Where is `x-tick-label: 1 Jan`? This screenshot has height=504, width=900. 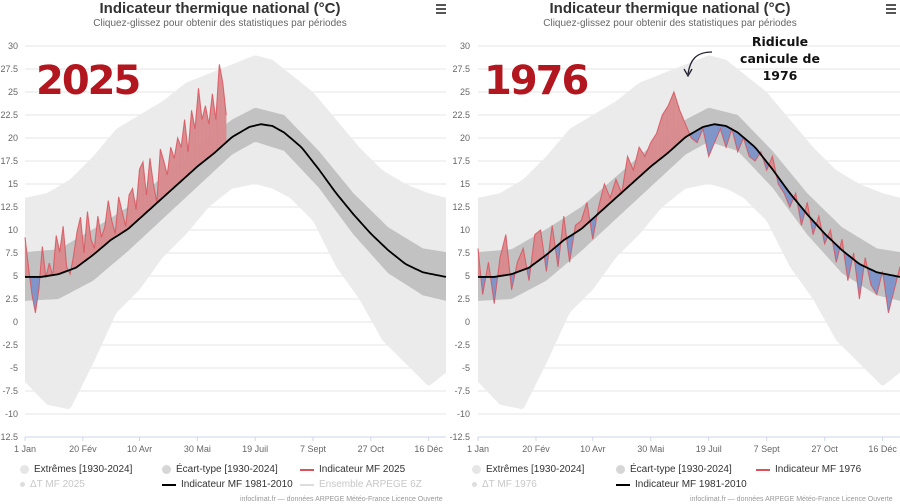
x-tick-label: 1 Jan is located at coordinates (25, 449).